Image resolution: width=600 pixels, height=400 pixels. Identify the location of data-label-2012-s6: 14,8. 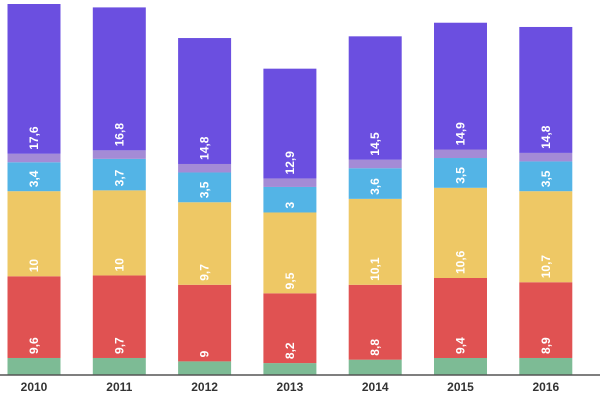
(205, 148).